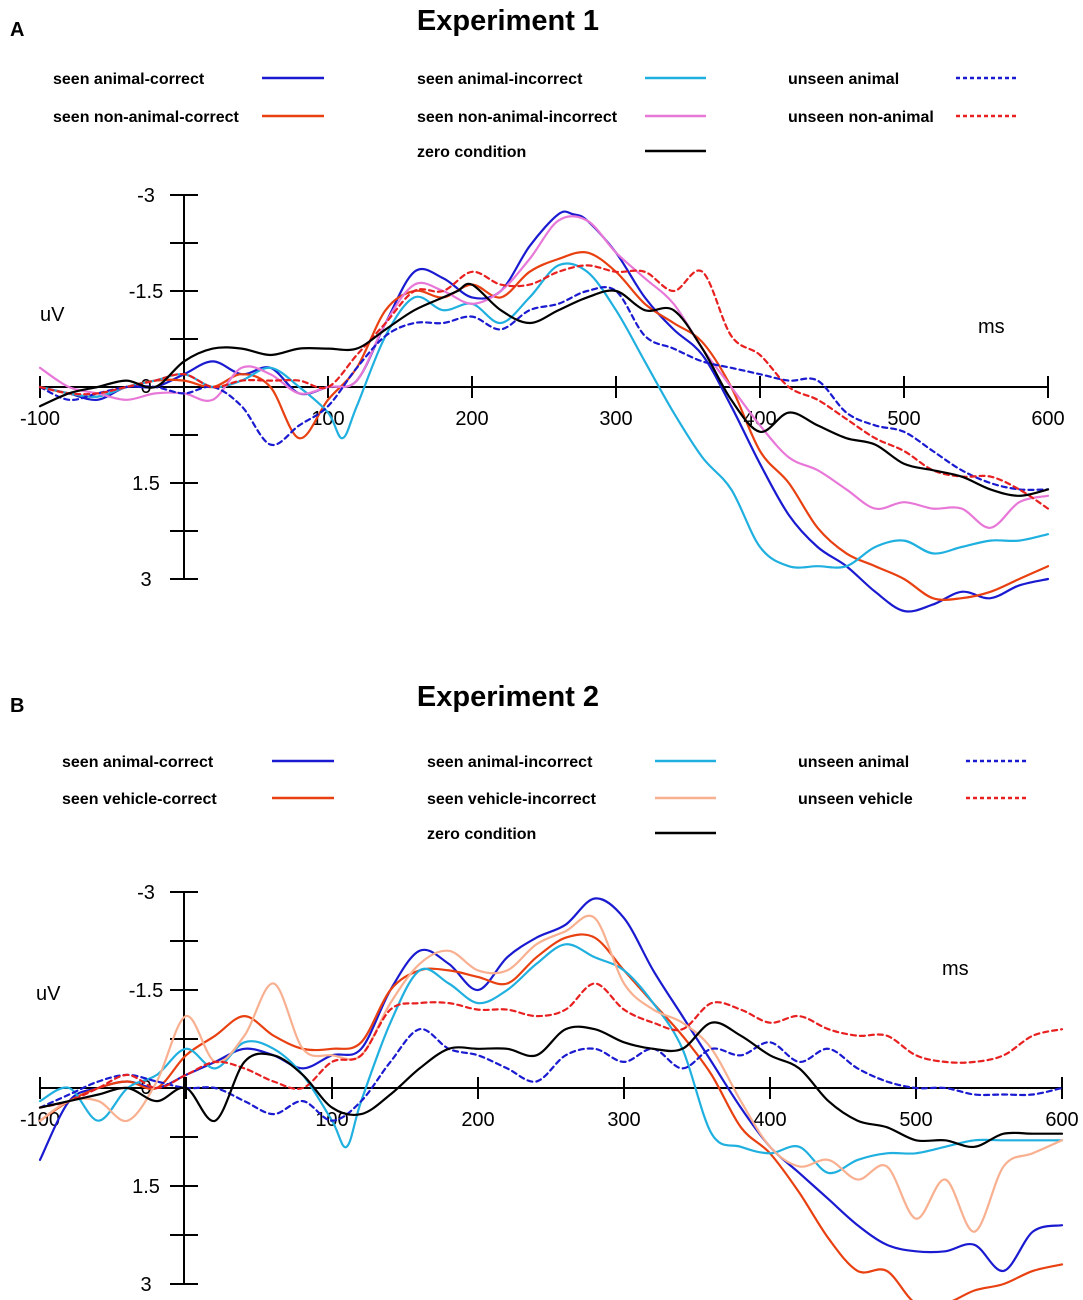  Describe the element at coordinates (17, 30) in the screenshot. I see `panel-letter-a: A` at that location.